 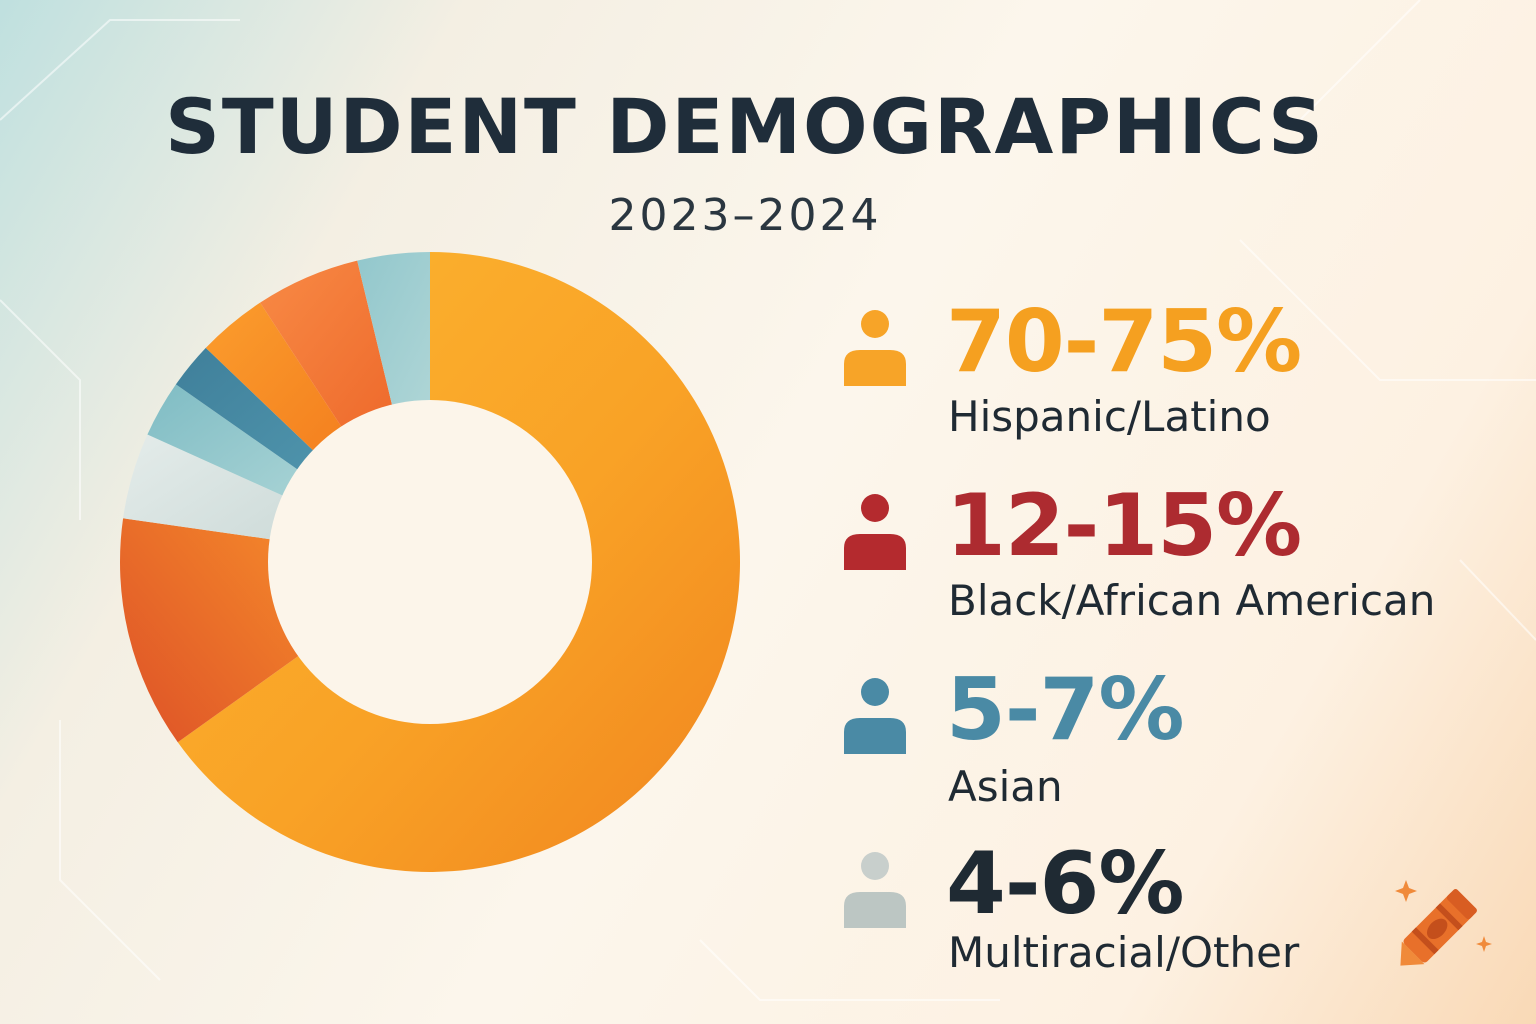 What do you see at coordinates (1005, 786) in the screenshot?
I see `legend-label-asian: Asian` at bounding box center [1005, 786].